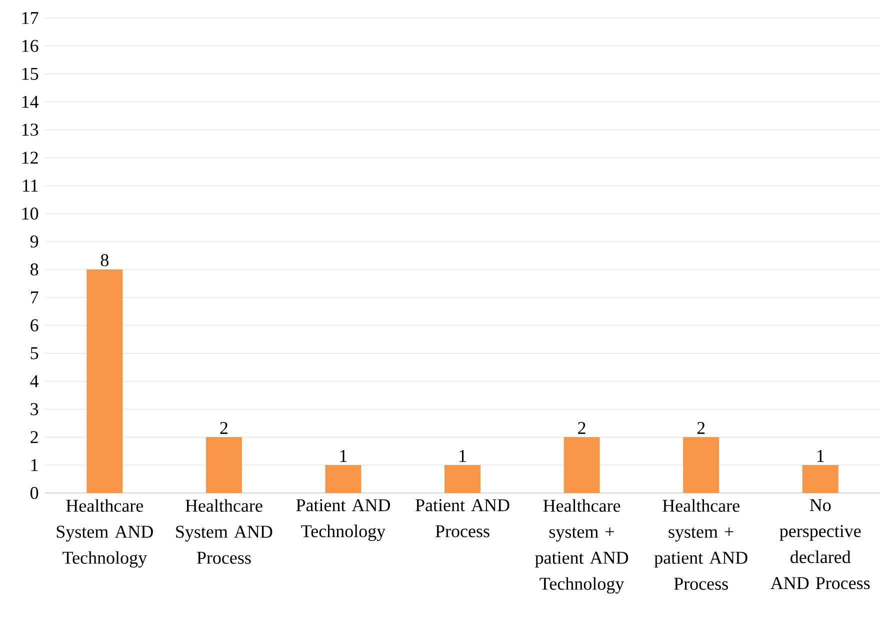 The image size is (880, 639). What do you see at coordinates (34, 298) in the screenshot?
I see `y-tick-label: 7` at bounding box center [34, 298].